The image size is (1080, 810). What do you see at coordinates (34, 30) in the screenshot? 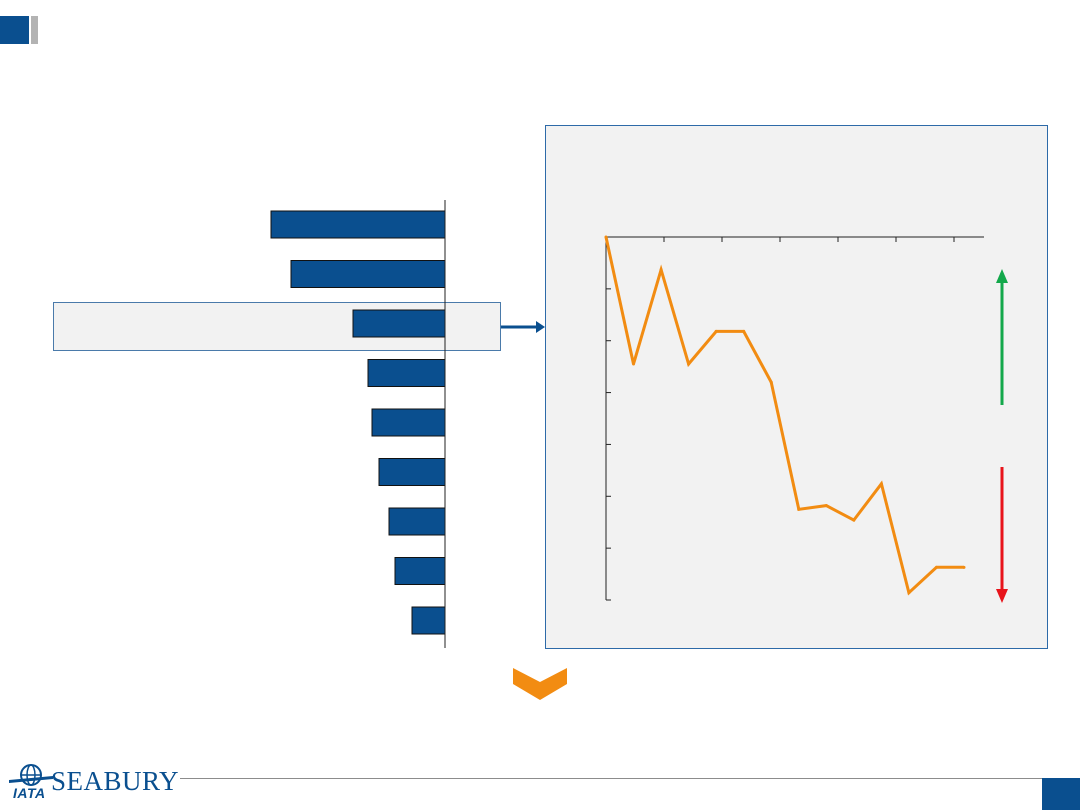
I see `corner-mark-grey` at bounding box center [34, 30].